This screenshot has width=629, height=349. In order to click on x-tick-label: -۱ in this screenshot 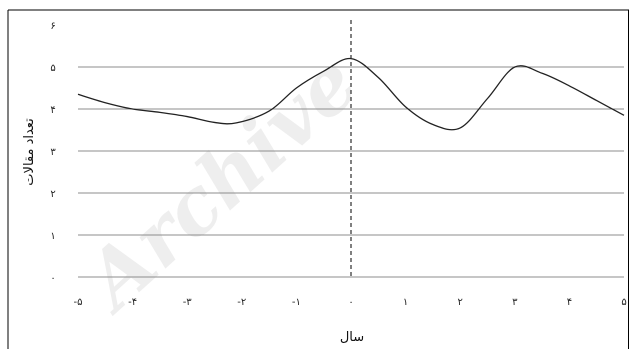, I will do `click(296, 302)`.